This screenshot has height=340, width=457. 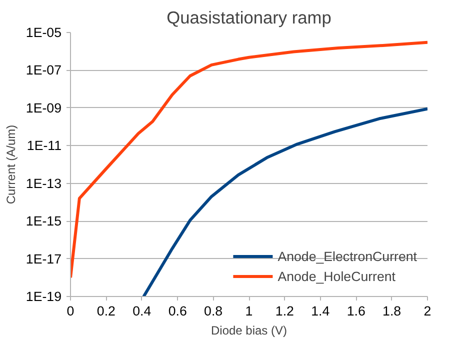 What do you see at coordinates (249, 331) in the screenshot?
I see `x-axis-title: Diode bias (V)` at bounding box center [249, 331].